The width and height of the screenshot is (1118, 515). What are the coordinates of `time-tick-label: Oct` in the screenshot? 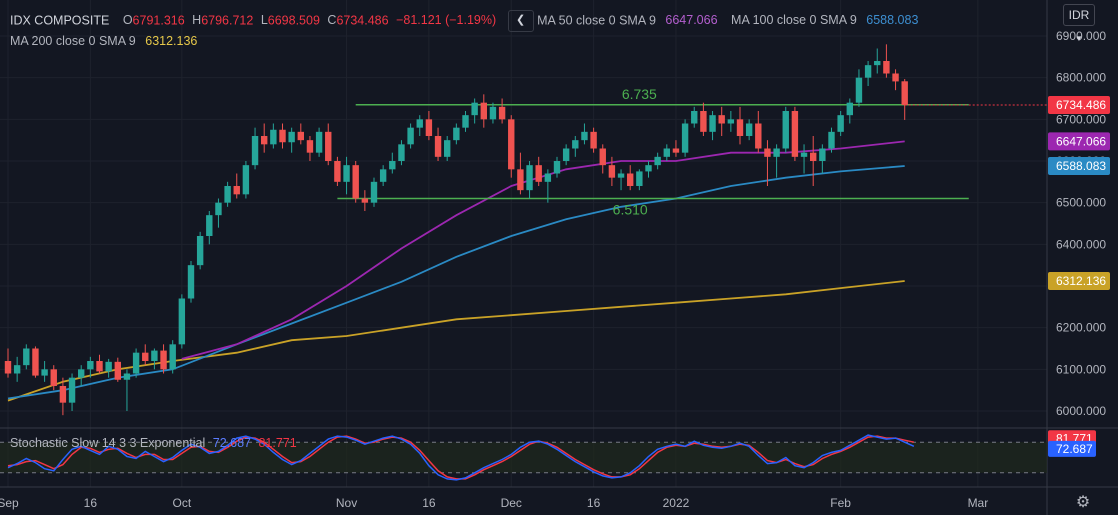 It's located at (182, 503).